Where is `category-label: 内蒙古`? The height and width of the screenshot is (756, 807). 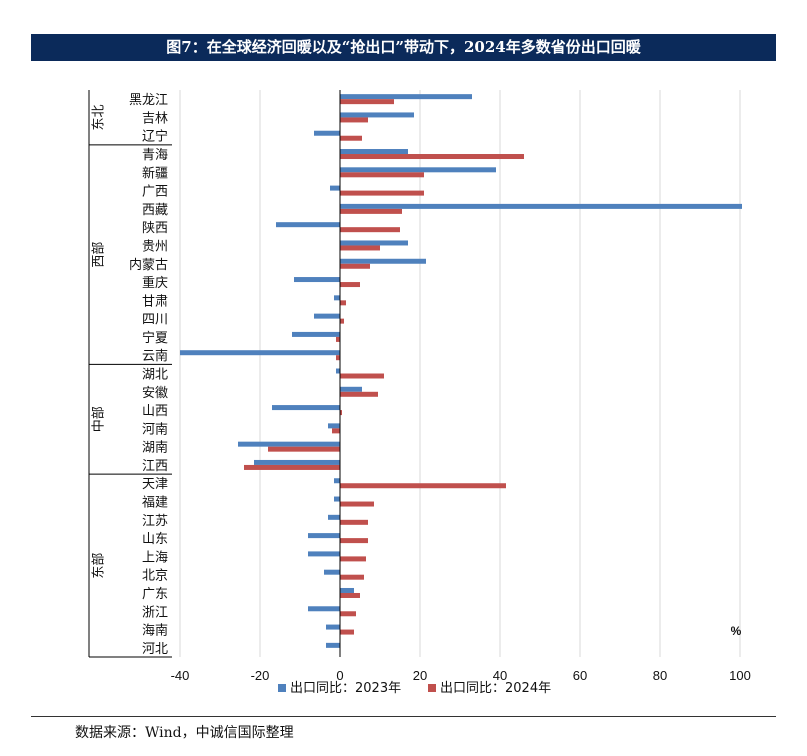
category-label: 内蒙古 is located at coordinates (148, 265).